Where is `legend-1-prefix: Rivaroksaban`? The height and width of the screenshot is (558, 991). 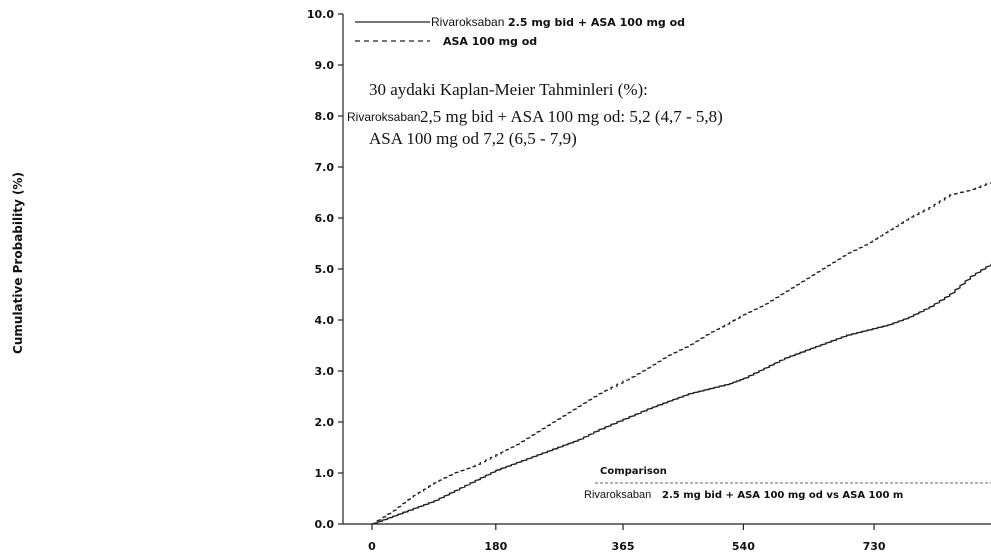 legend-1-prefix: Rivaroksaban is located at coordinates (467, 22).